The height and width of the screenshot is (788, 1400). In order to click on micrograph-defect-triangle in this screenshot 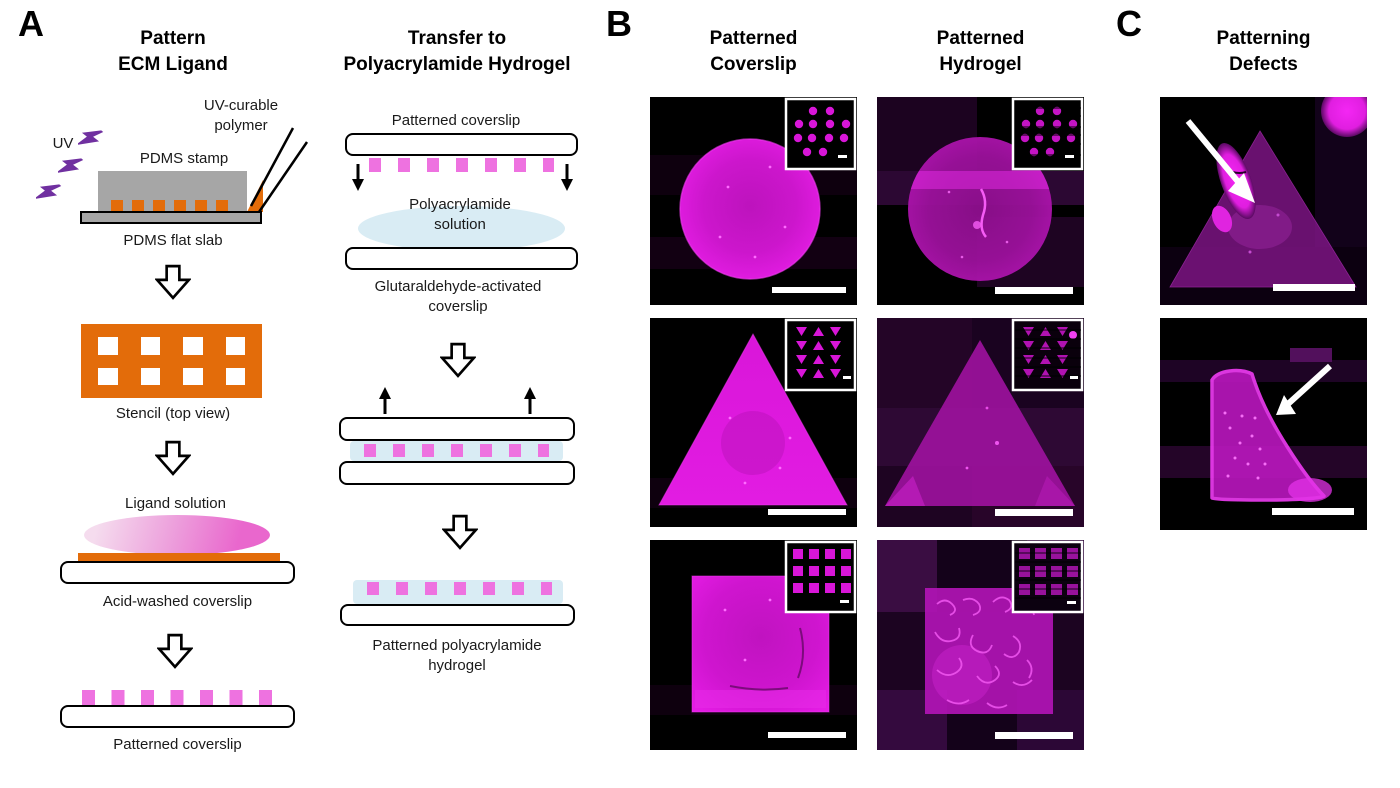, I will do `click(1263, 201)`.